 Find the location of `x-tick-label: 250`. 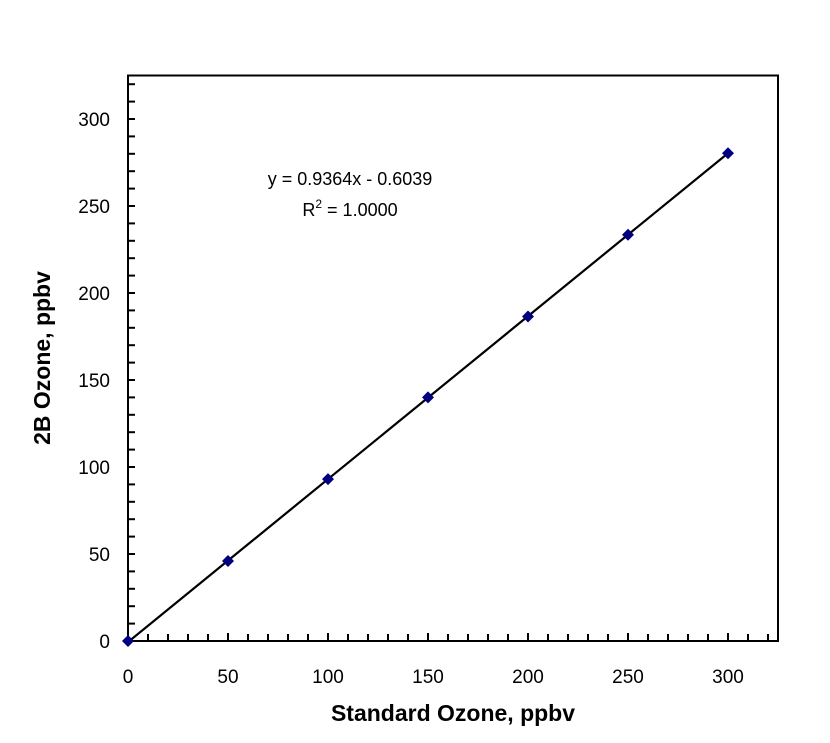

x-tick-label: 250 is located at coordinates (628, 677).